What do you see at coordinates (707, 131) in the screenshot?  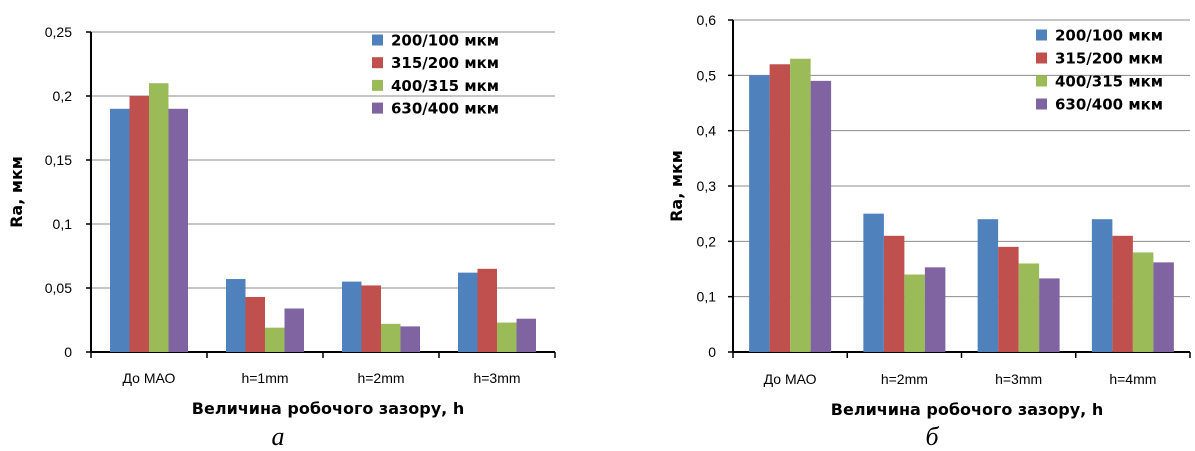 I see `y-tick-label: 0,4` at bounding box center [707, 131].